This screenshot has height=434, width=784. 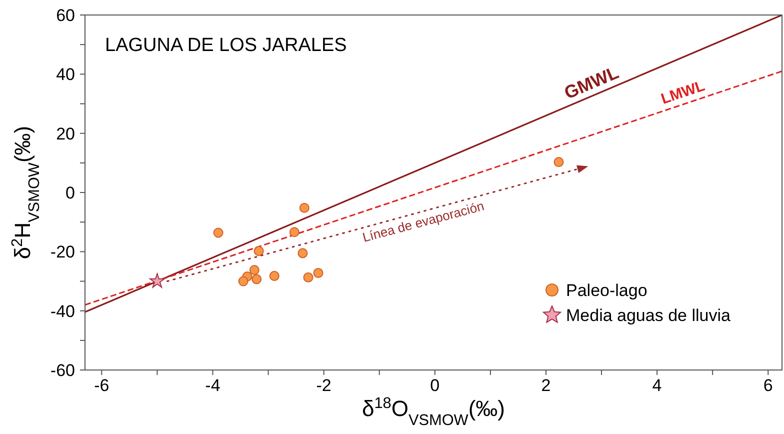 I want to click on y-tick-label: 0, so click(x=70, y=193).